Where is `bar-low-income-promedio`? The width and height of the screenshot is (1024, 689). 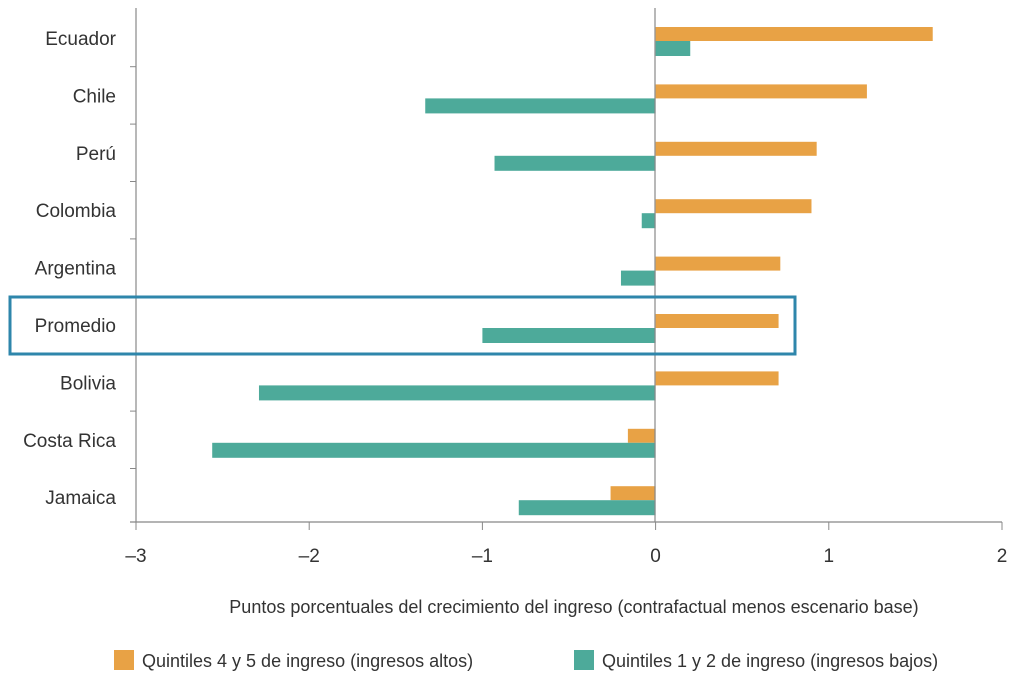 bar-low-income-promedio is located at coordinates (569, 335).